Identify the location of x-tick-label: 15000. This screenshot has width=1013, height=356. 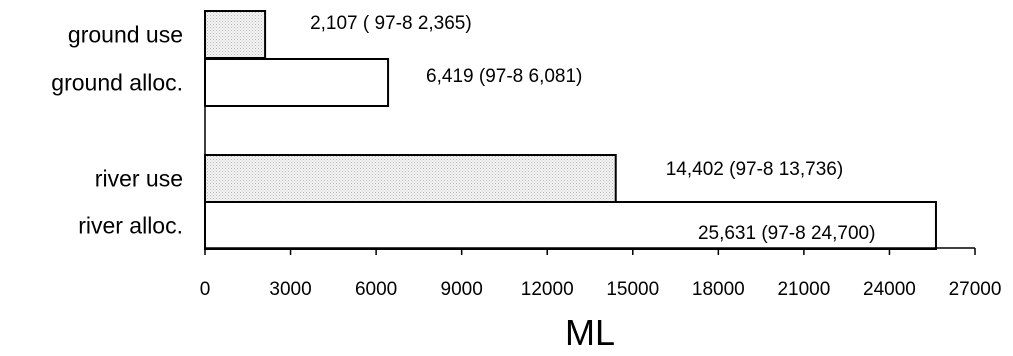
(632, 289).